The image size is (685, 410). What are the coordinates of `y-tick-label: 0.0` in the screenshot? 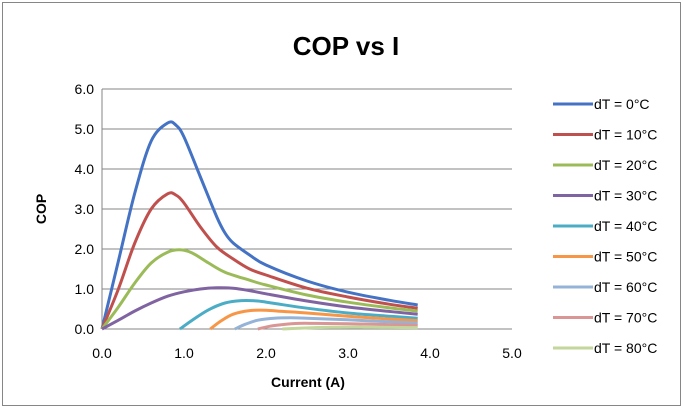 It's located at (85, 329).